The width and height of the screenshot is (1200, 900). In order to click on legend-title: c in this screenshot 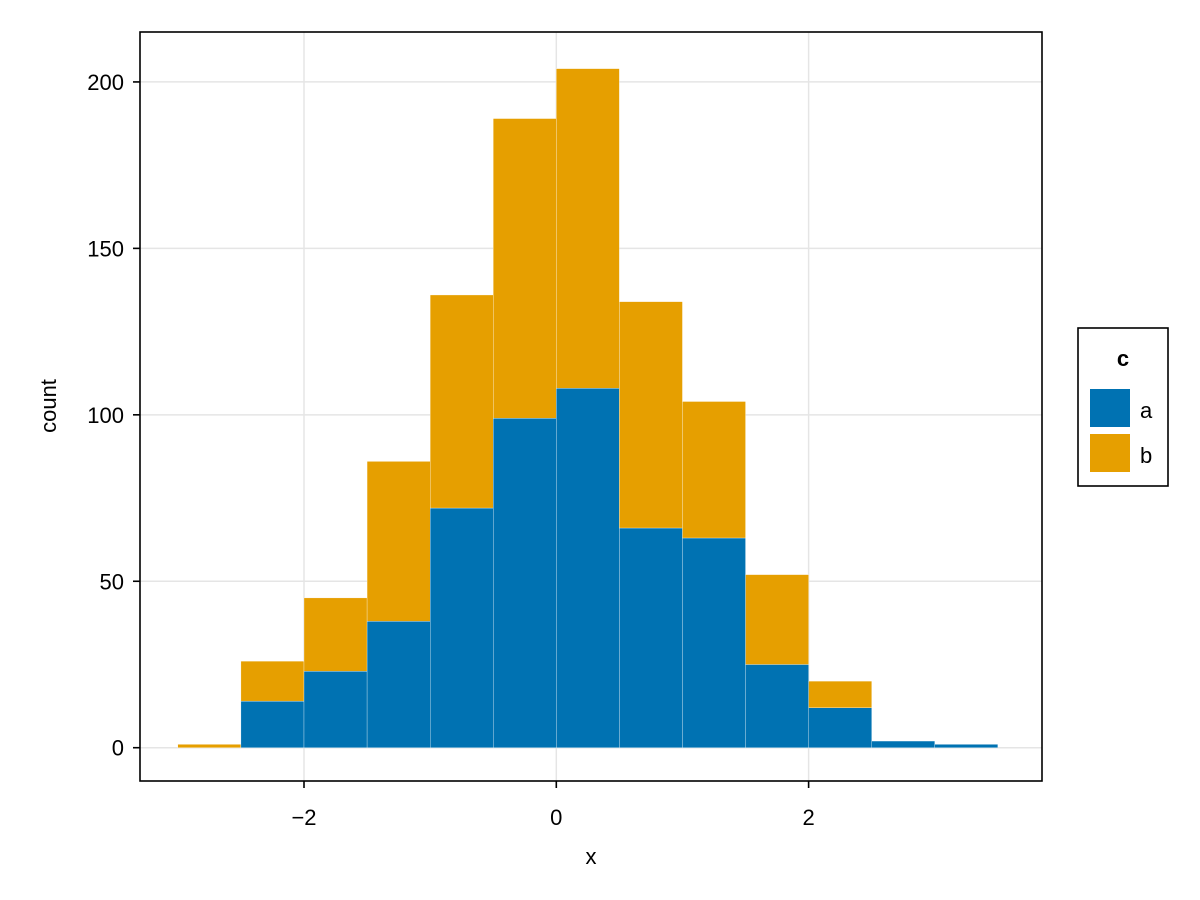, I will do `click(1123, 358)`.